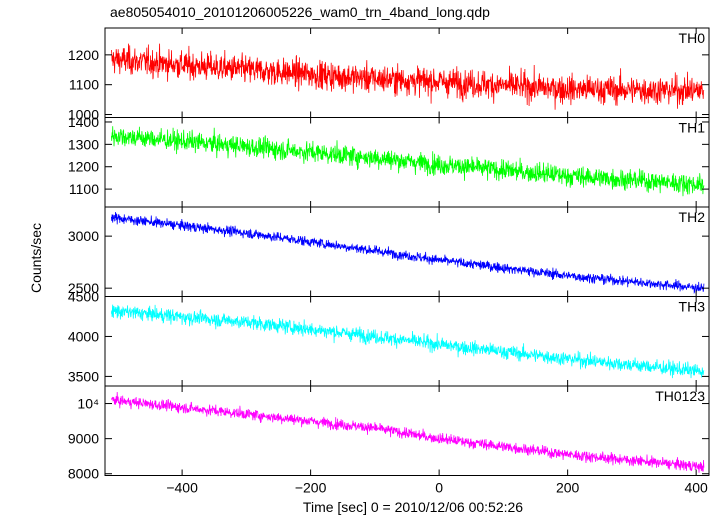 The image size is (717, 516). I want to click on series-line-th2, so click(408, 252).